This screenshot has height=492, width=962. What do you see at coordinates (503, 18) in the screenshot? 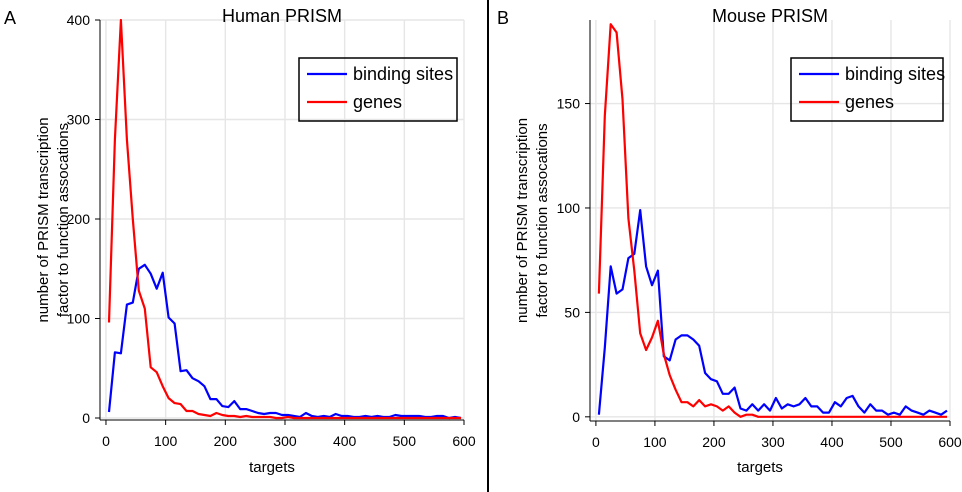
I see `panel-letter: B` at bounding box center [503, 18].